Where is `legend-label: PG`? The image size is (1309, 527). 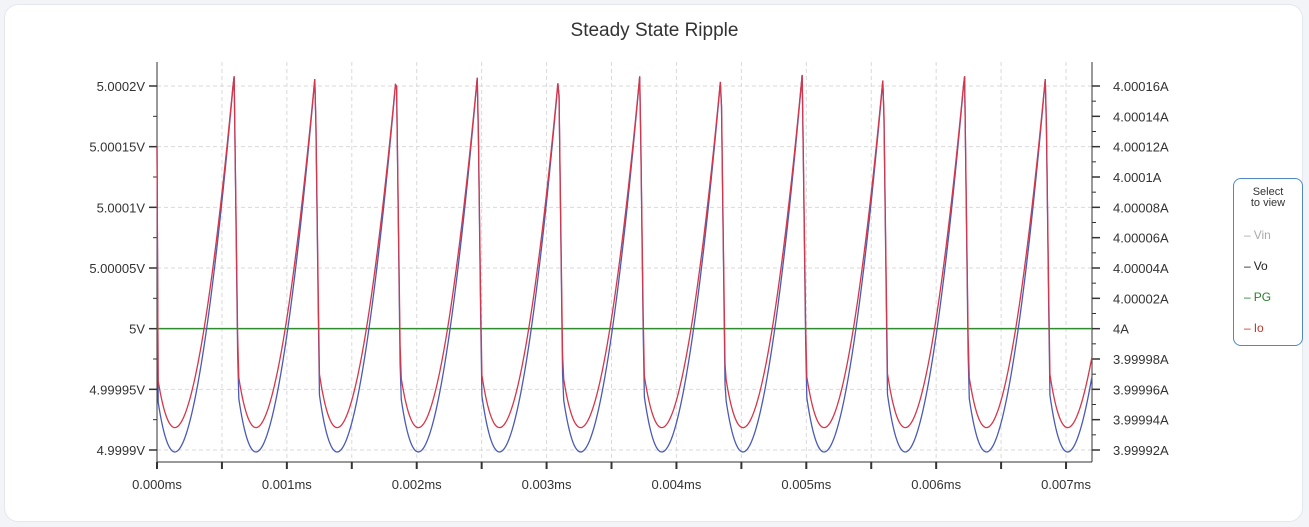
legend-label: PG is located at coordinates (1262, 297).